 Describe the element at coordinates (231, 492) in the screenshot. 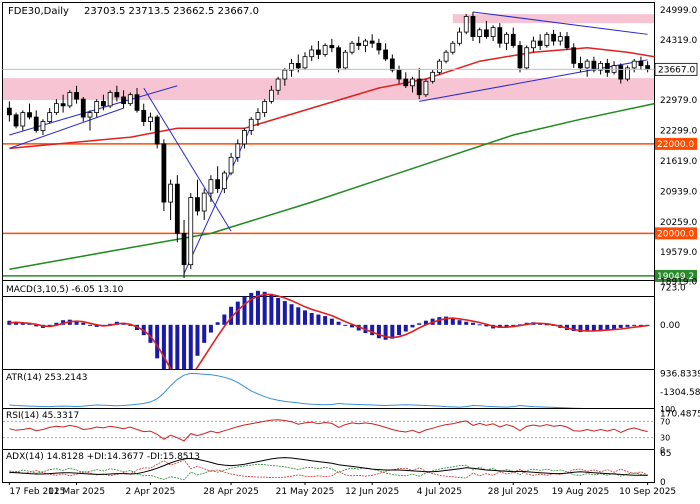

I see `time-tick-label: 28 Apr 2025` at that location.